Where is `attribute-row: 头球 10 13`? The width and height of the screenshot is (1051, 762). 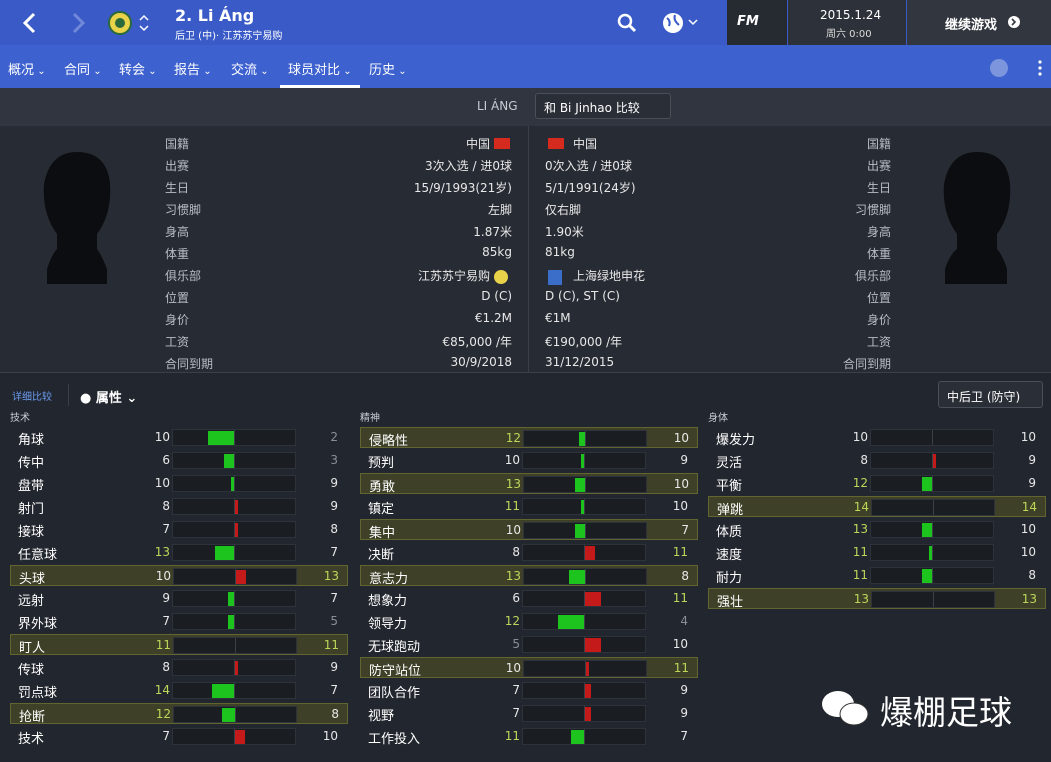
attribute-row: 头球 10 13 is located at coordinates (179, 576).